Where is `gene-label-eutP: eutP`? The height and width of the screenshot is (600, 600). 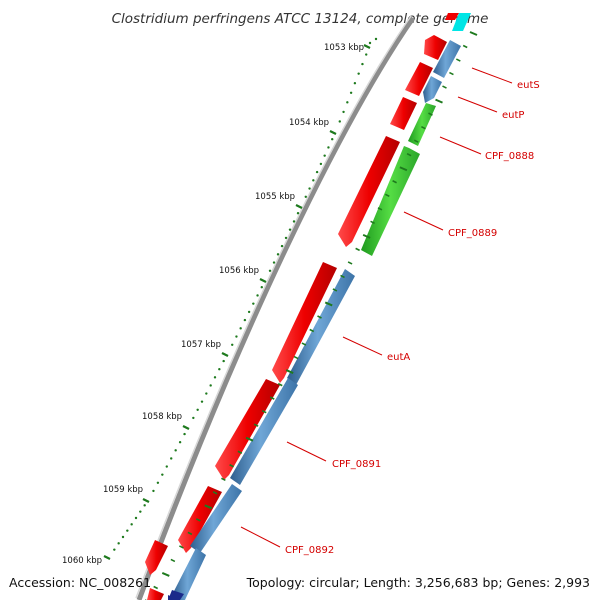 gene-label-eutP: eutP is located at coordinates (513, 115).